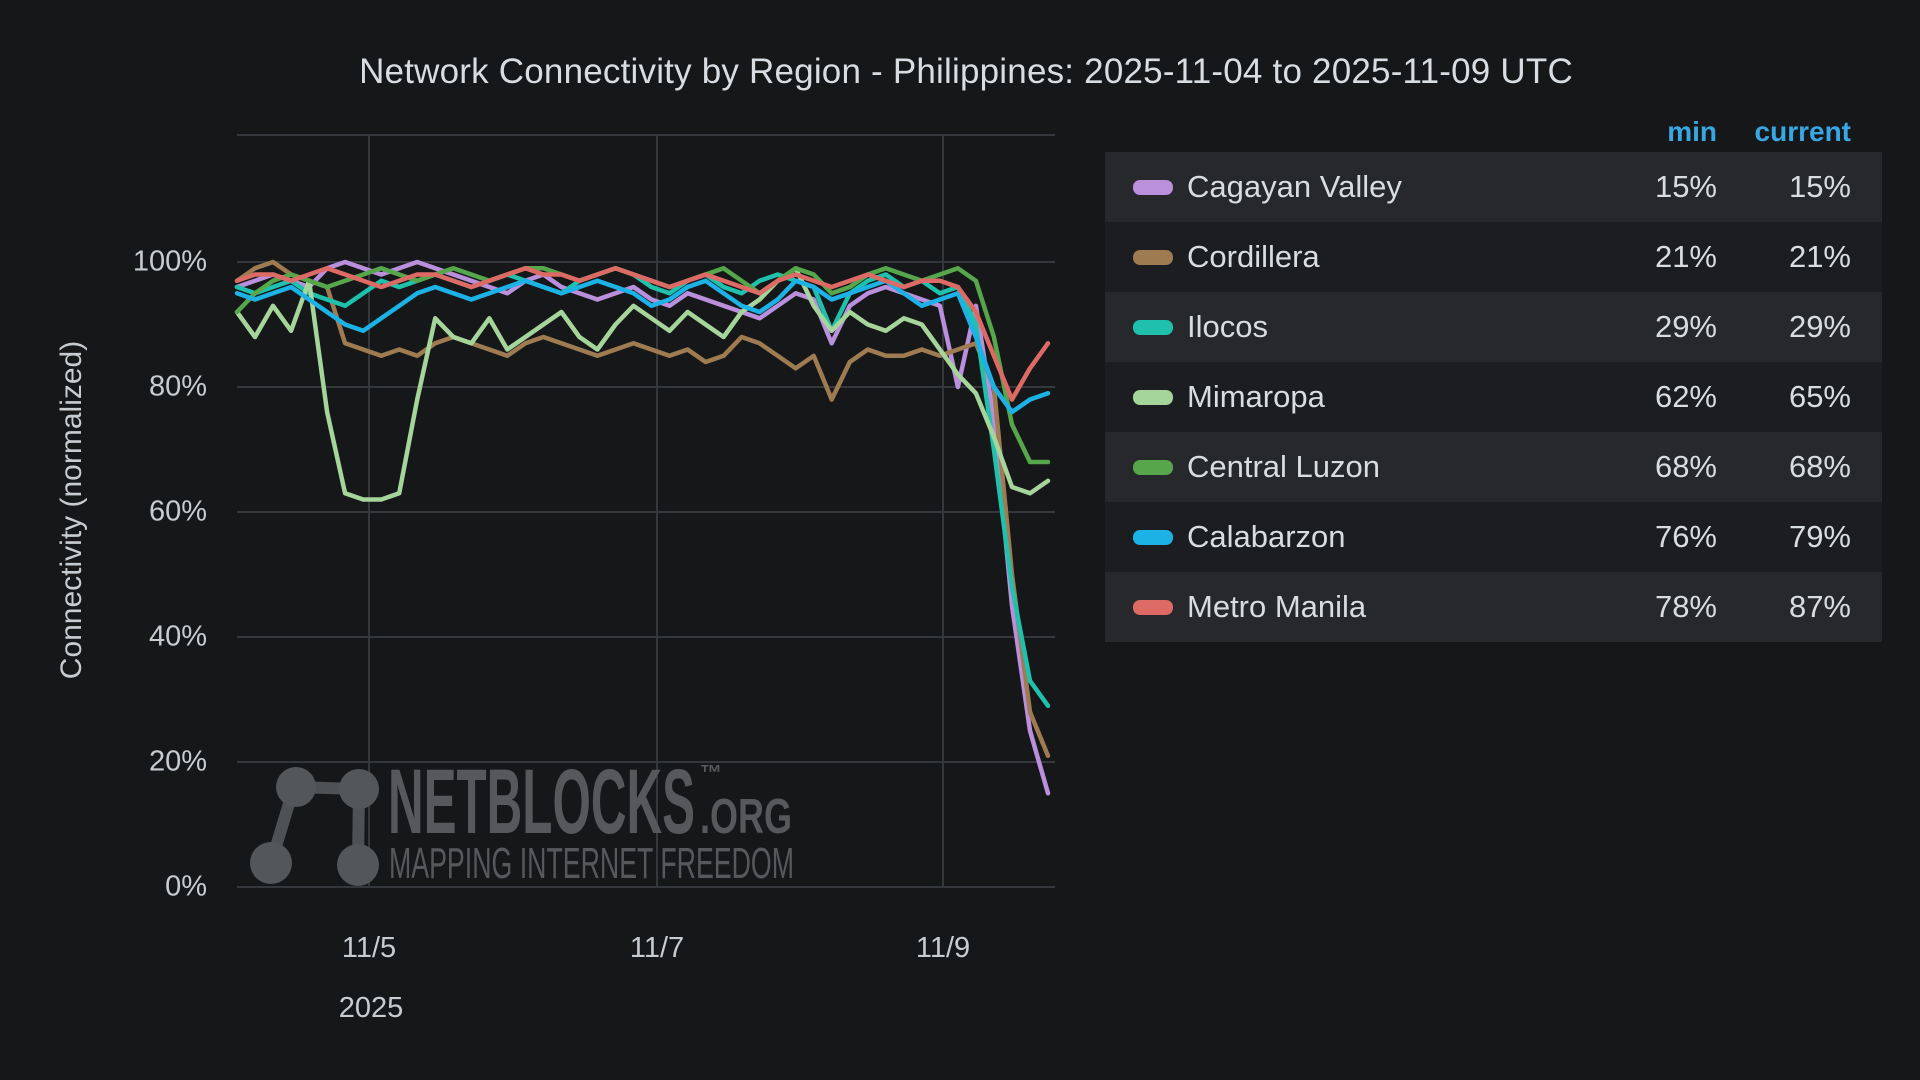  What do you see at coordinates (1256, 396) in the screenshot?
I see `legend-label: Mimaropa` at bounding box center [1256, 396].